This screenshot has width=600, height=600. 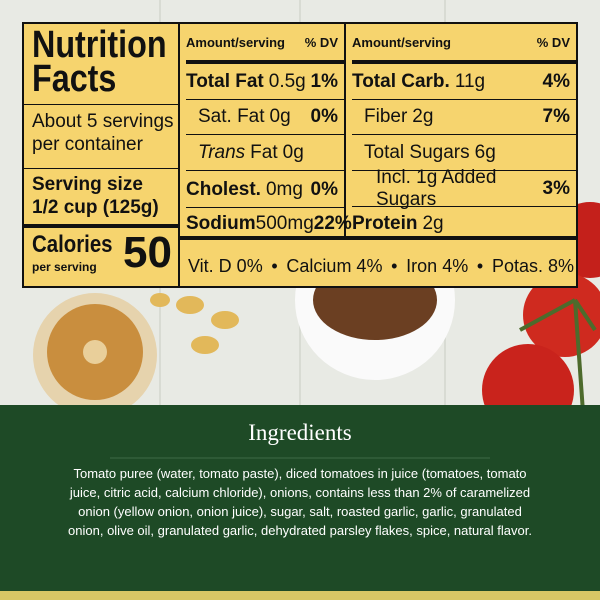 What do you see at coordinates (221, 223) in the screenshot?
I see `nutrient-label: Sodium` at bounding box center [221, 223].